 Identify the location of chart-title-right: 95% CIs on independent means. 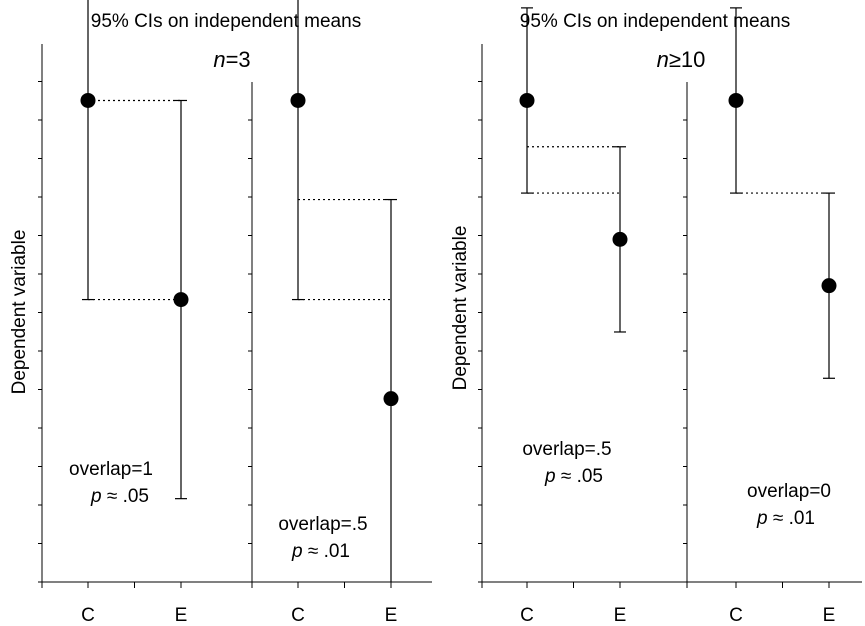
(655, 21).